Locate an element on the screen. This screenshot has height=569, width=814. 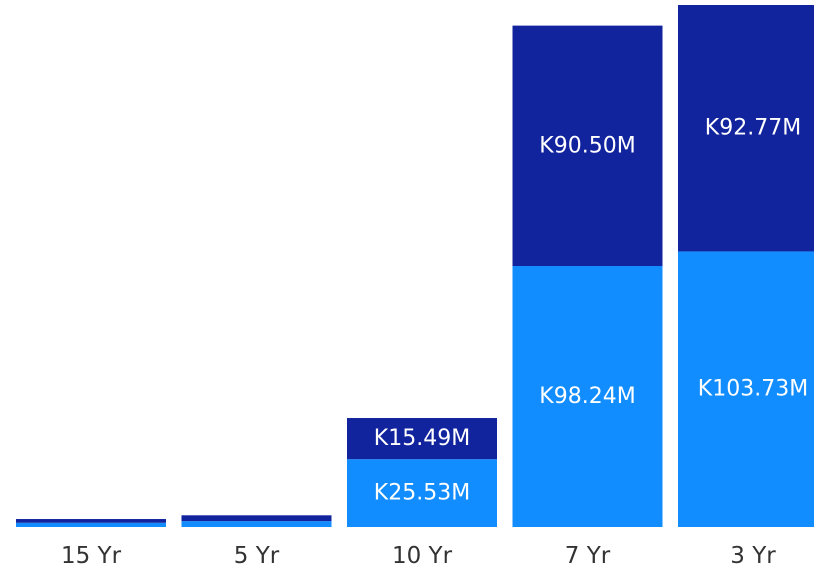
data-label-7-yr-segment-1: K98.24M is located at coordinates (587, 396).